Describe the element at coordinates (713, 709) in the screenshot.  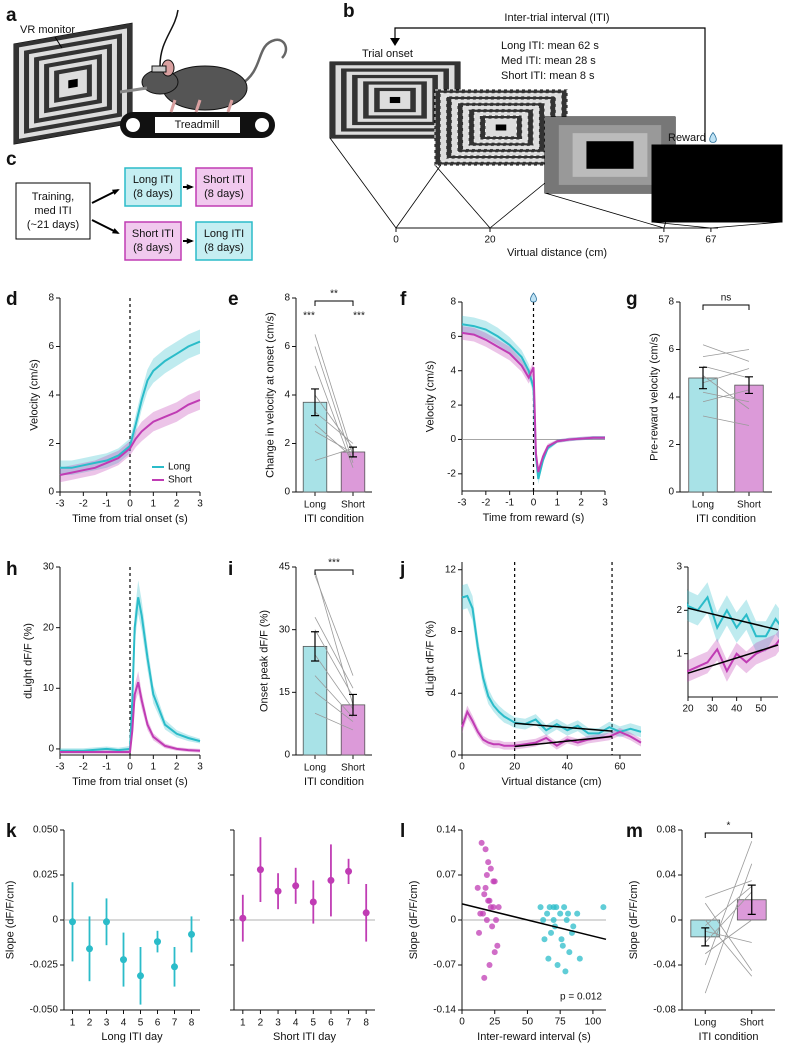
I see `x-tick-label: 30` at that location.